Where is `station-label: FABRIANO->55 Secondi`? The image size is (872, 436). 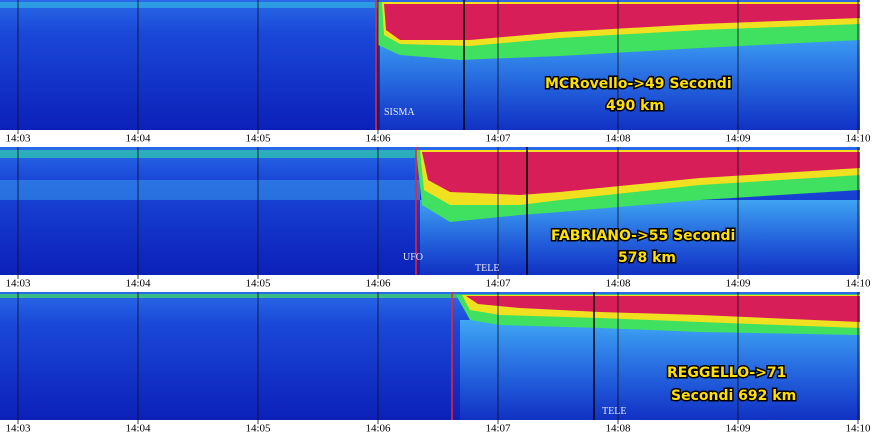 station-label: FABRIANO->55 Secondi is located at coordinates (643, 236).